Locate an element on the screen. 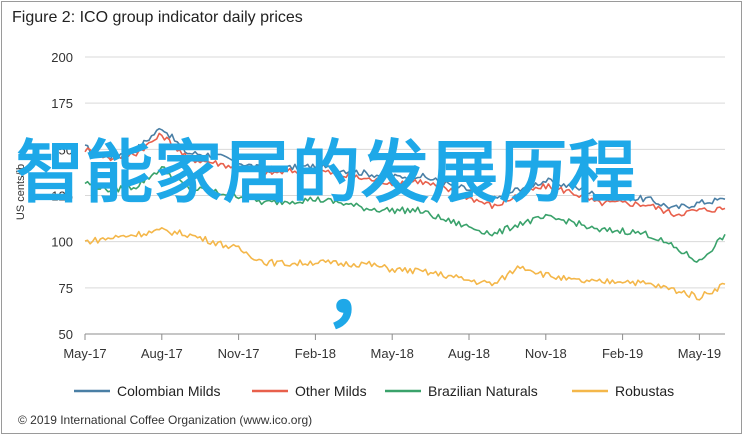 This screenshot has width=743, height=435. x-tick-label-Nov-18: Nov-18 is located at coordinates (546, 353).